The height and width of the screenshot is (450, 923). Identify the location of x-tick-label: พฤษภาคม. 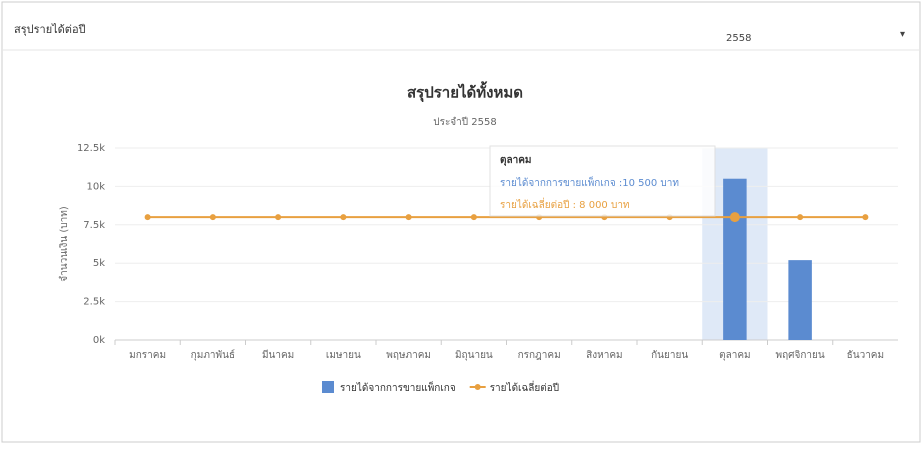
(408, 355).